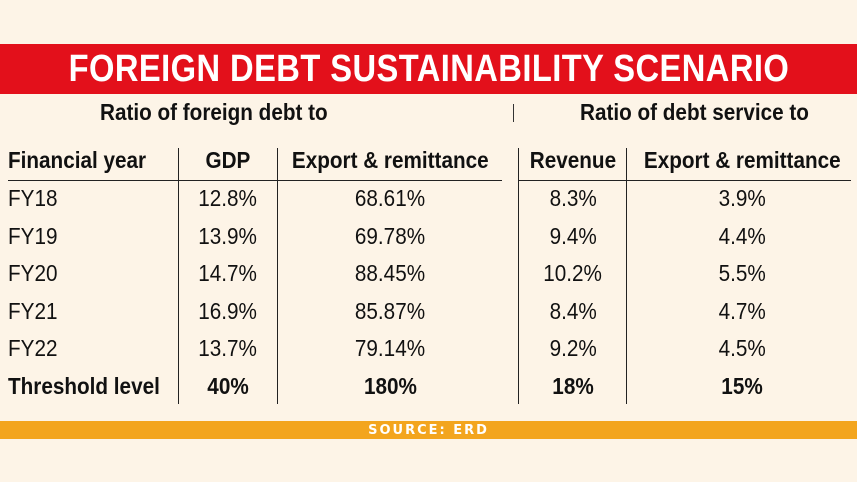 This screenshot has height=482, width=857. I want to click on table-cell: 4.7%, so click(742, 310).